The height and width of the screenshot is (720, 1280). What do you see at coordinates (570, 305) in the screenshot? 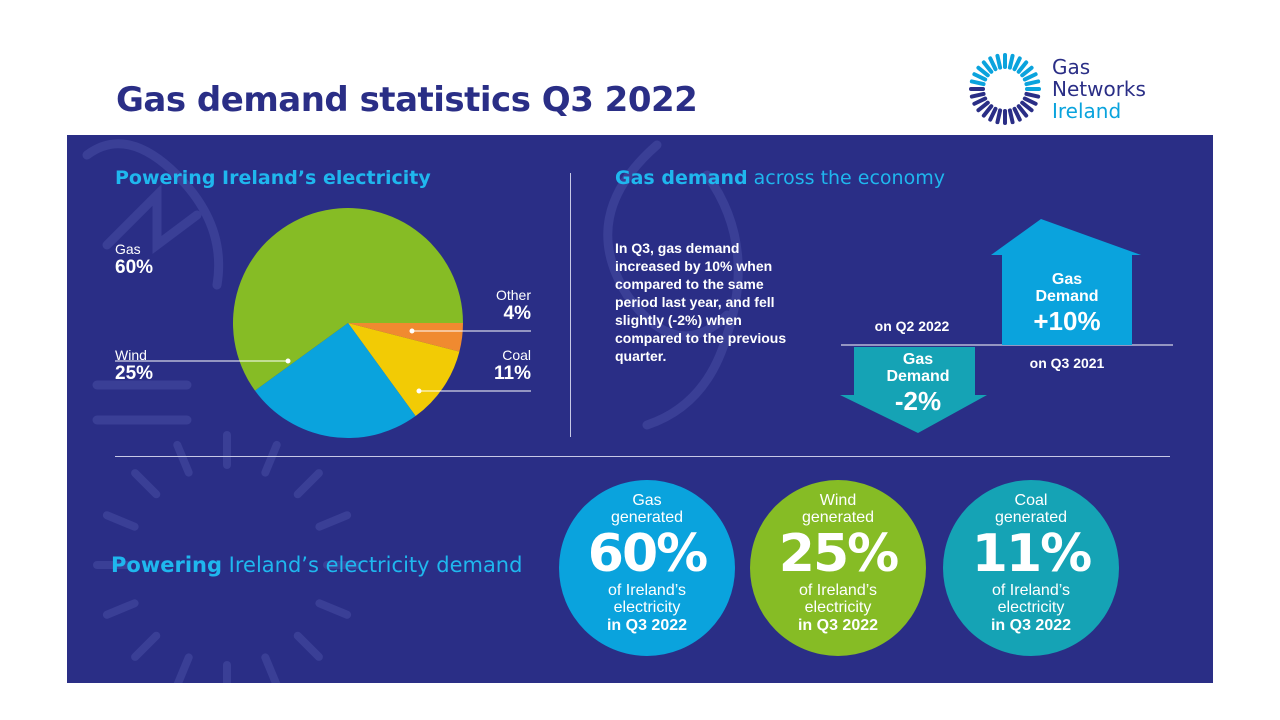
I see `vertical-divider` at bounding box center [570, 305].